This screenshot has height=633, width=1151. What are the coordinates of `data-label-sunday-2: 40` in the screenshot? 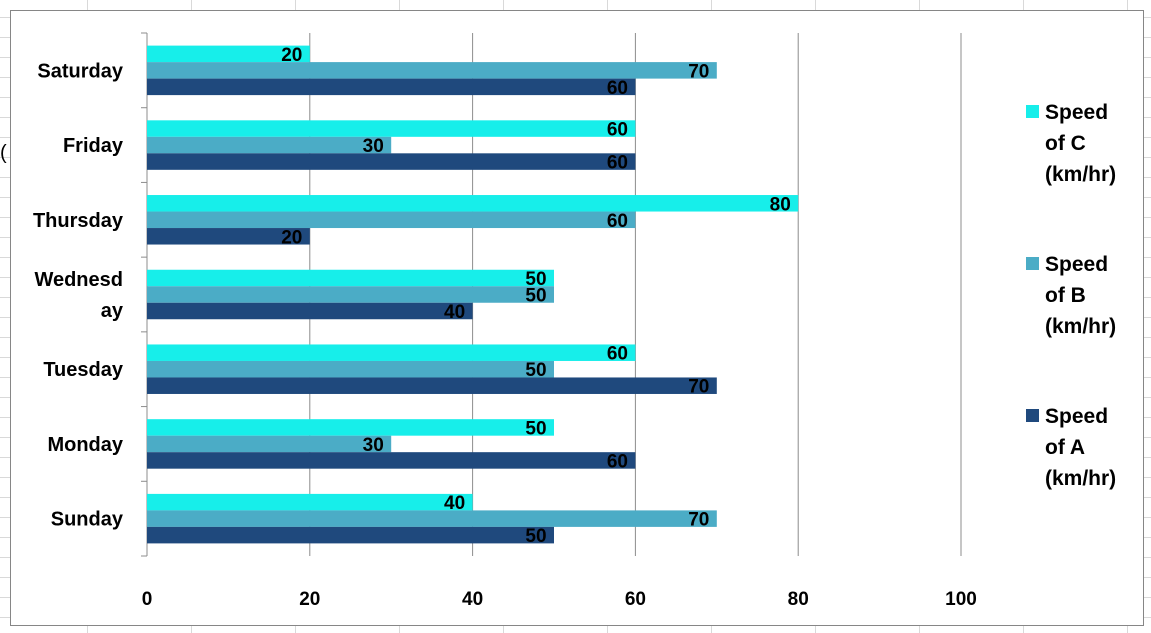 It's located at (454, 503).